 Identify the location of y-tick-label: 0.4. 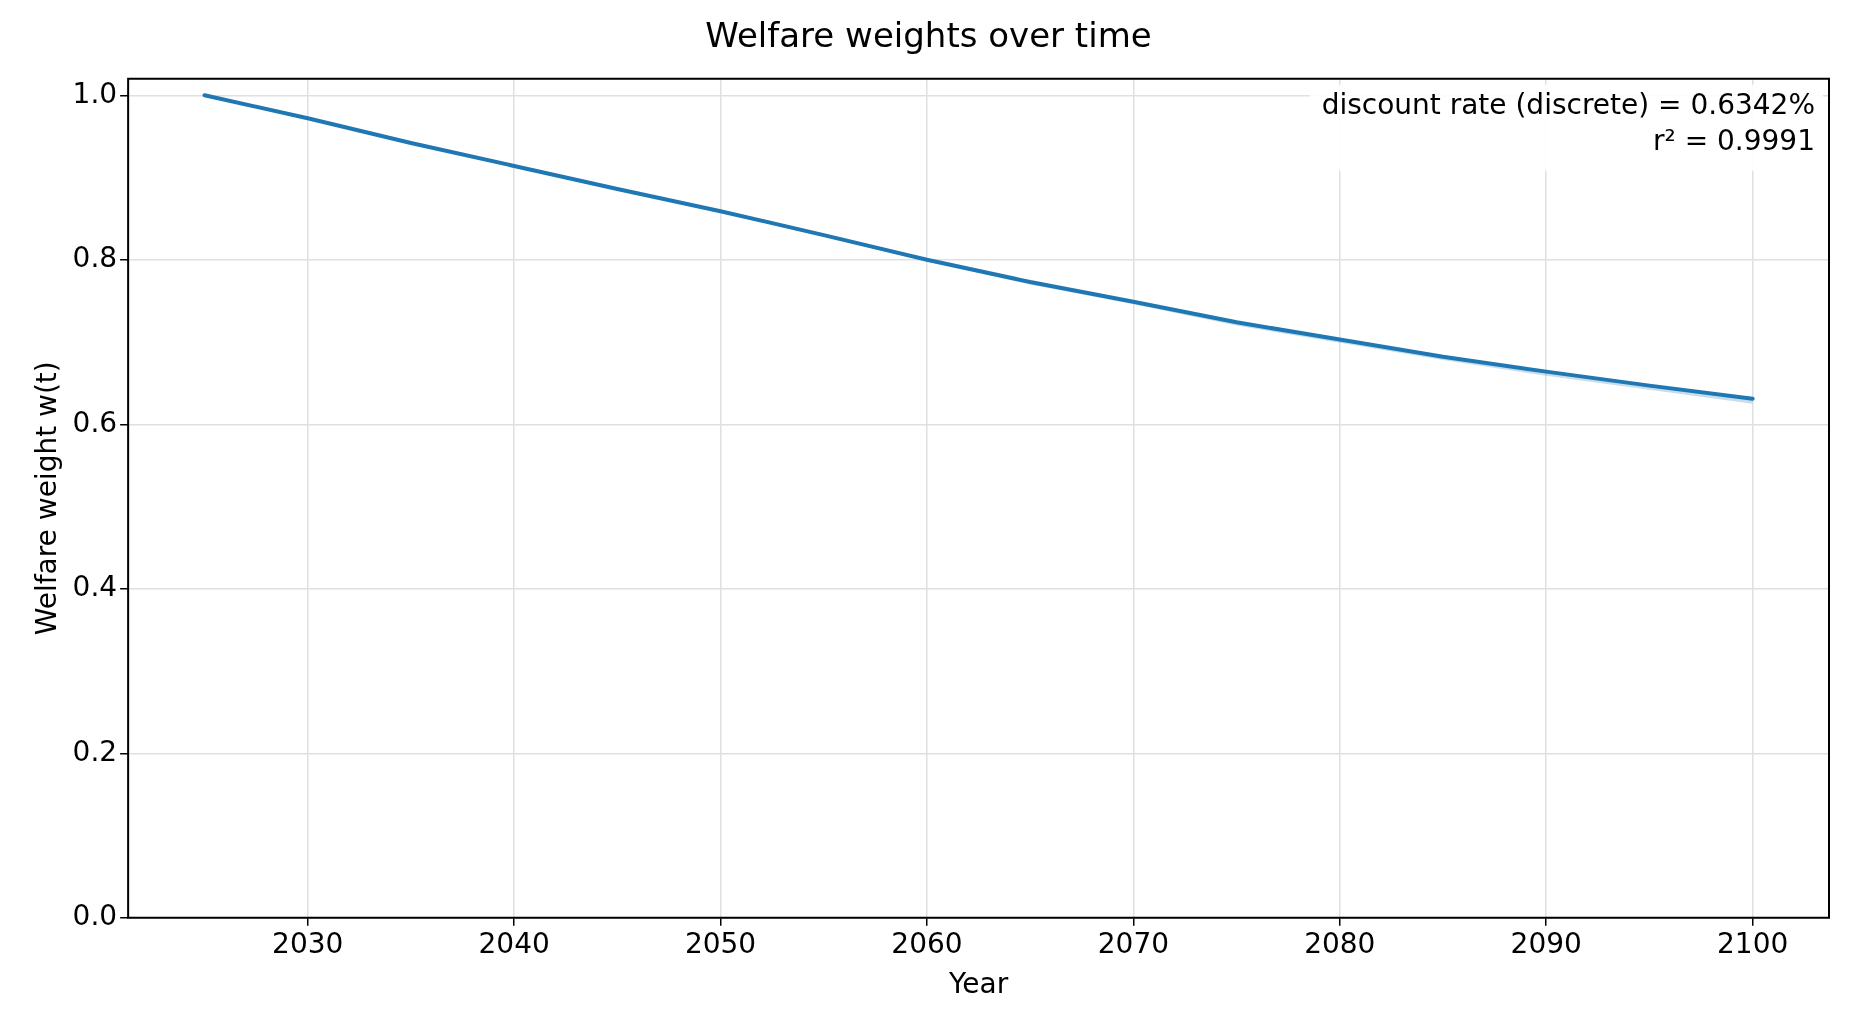
(95, 587).